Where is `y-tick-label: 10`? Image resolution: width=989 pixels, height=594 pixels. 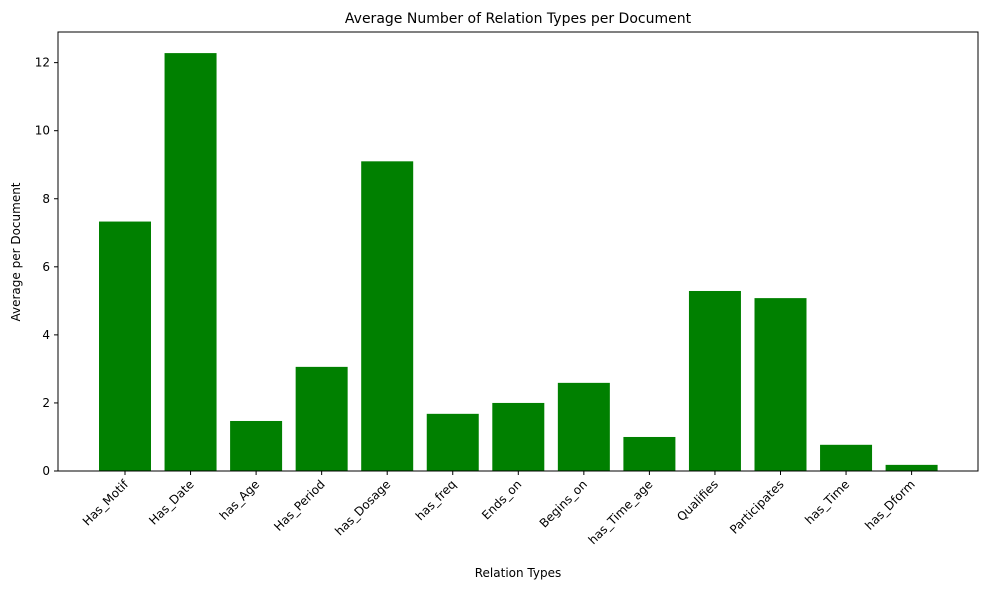 y-tick-label: 10 is located at coordinates (42, 131).